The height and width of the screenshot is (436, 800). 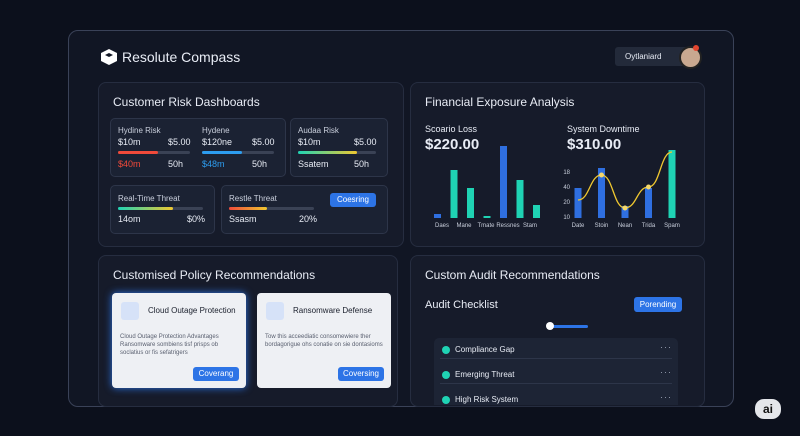 I want to click on tile-label: Hydine Risk, so click(x=139, y=130).